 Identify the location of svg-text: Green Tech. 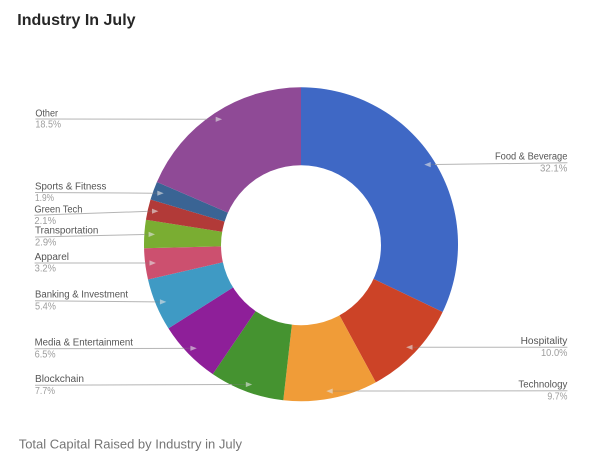
(58, 209).